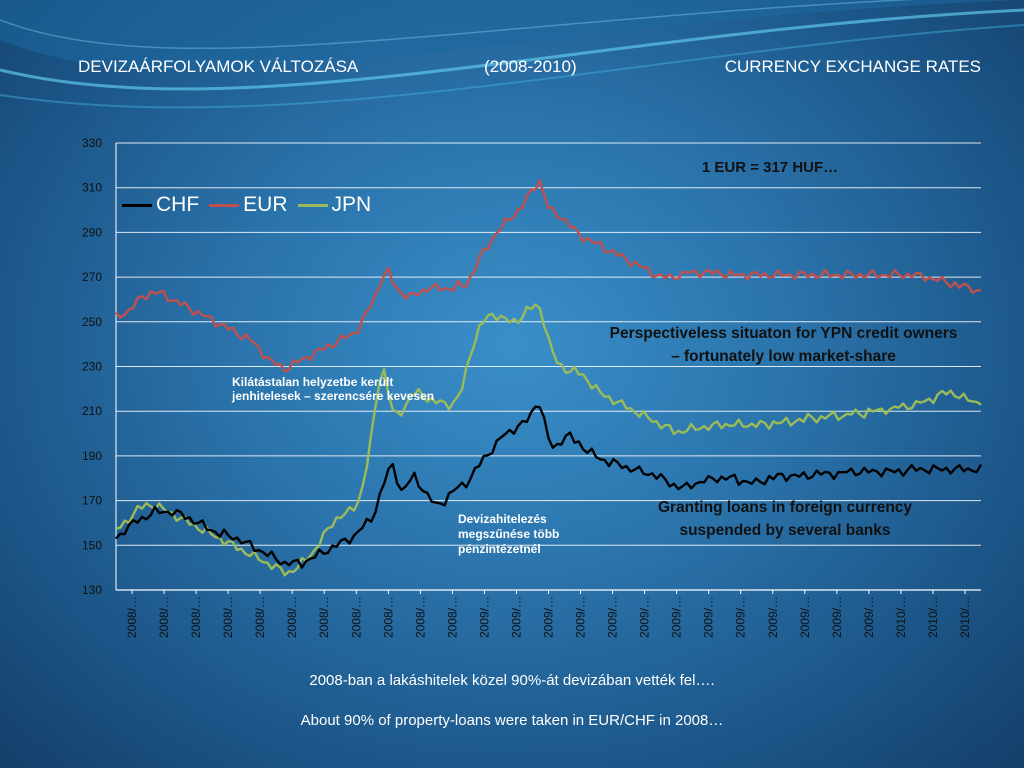 This screenshot has height=768, width=1024. Describe the element at coordinates (92, 456) in the screenshot. I see `y-tick-label: 190` at that location.